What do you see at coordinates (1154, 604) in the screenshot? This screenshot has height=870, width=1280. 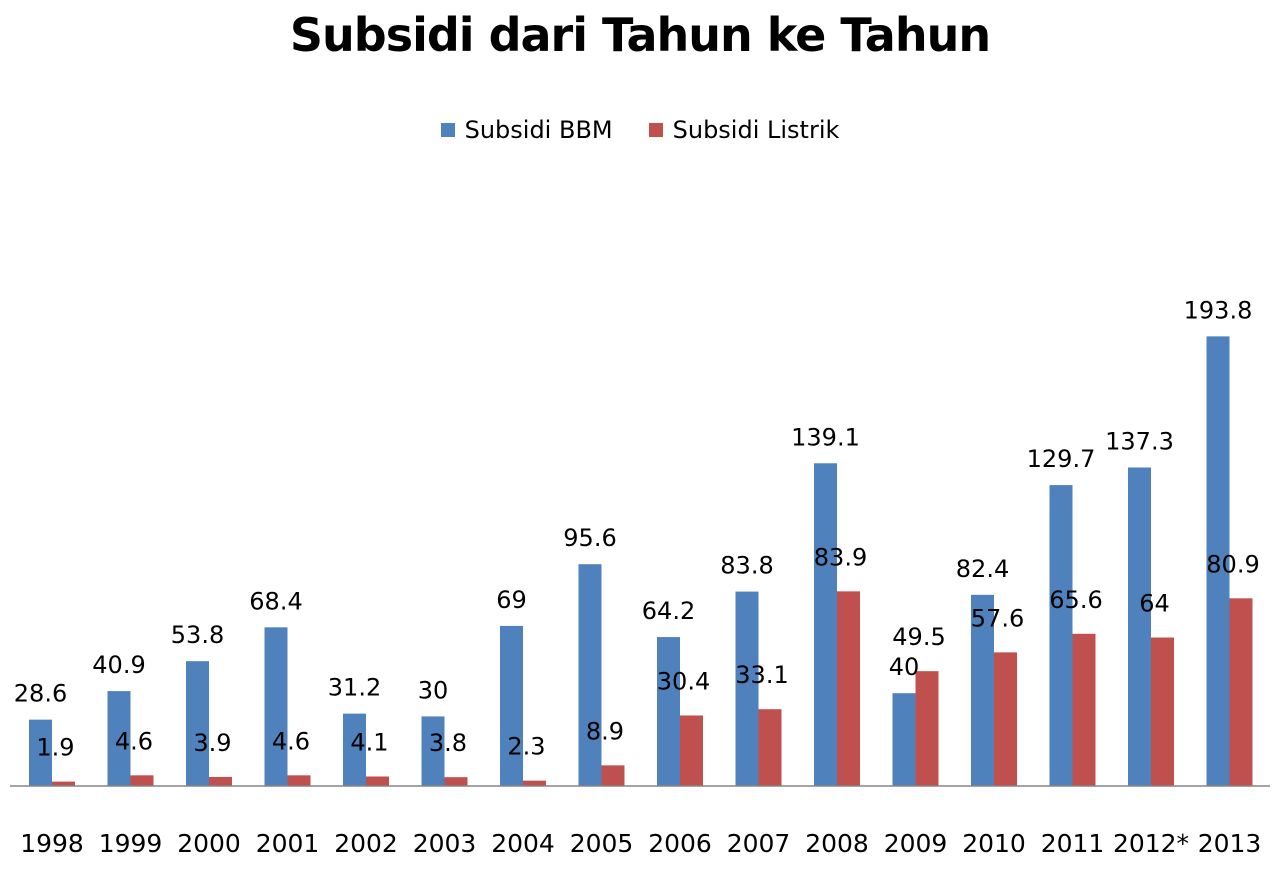 I see `label-listrik-2012*: 64` at bounding box center [1154, 604].